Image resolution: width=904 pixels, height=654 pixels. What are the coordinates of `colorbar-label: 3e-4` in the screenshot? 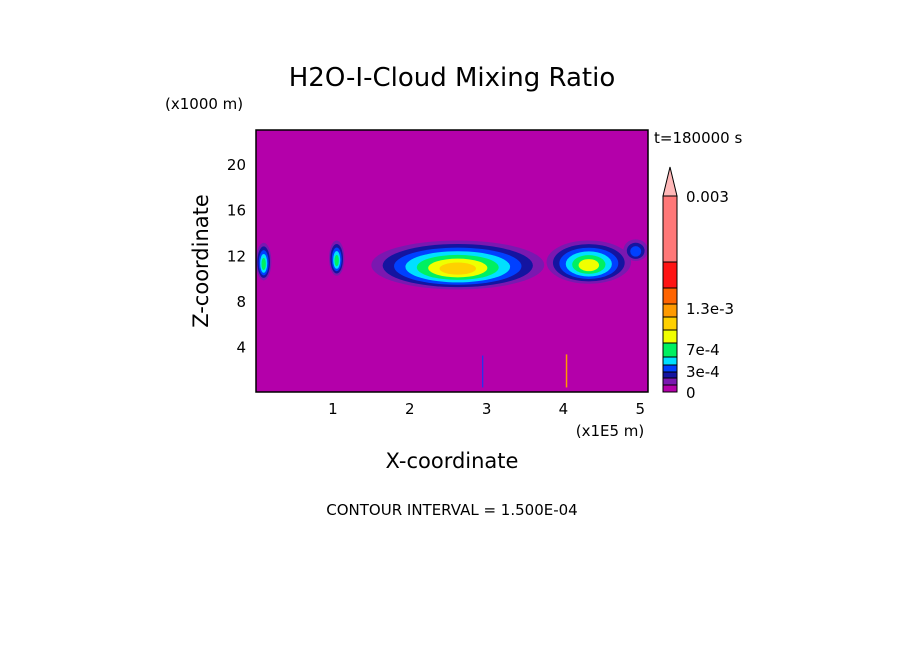 It's located at (703, 372).